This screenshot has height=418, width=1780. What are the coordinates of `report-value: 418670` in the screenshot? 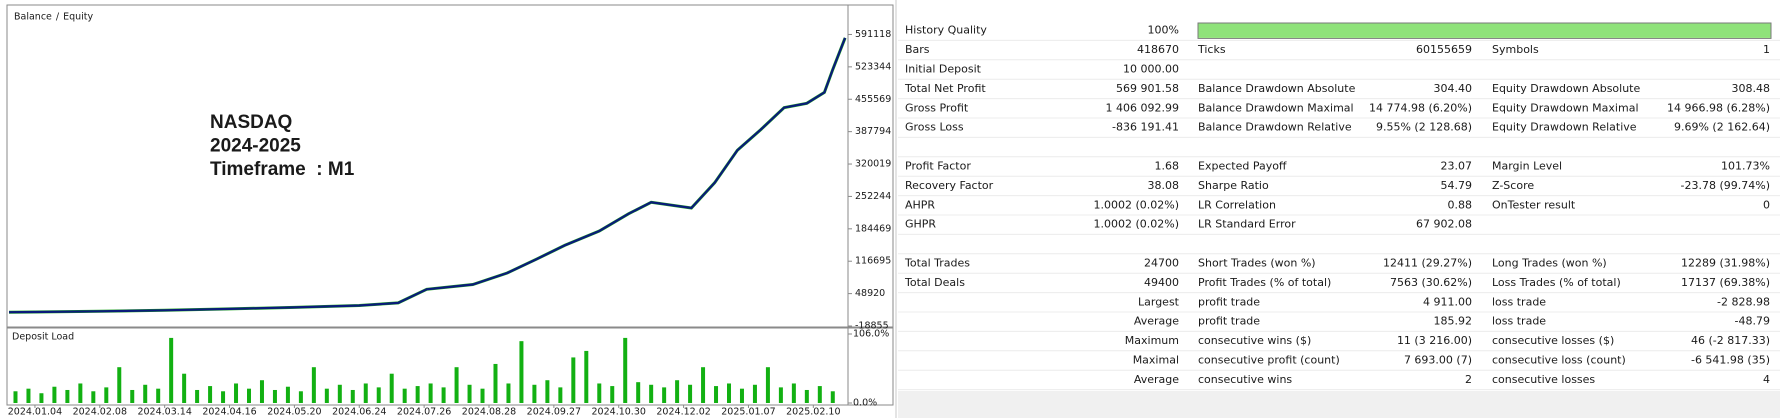 It's located at (1158, 49).